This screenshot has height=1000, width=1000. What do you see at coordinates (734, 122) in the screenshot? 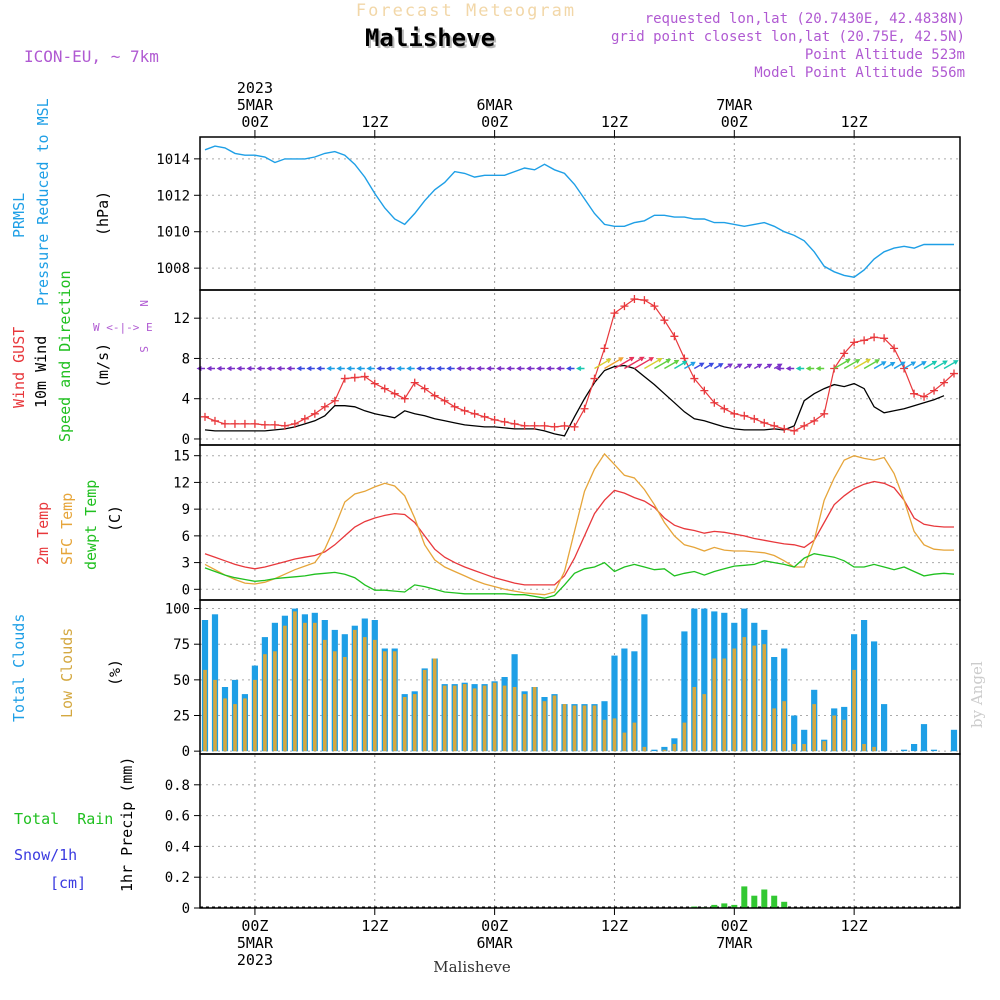
I see `top-time-label: 00Z` at bounding box center [734, 122].